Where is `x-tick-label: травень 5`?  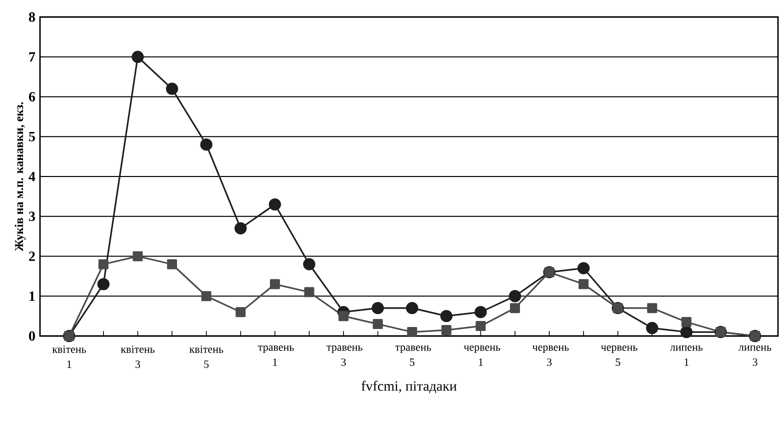 x-tick-label: травень 5 is located at coordinates (413, 356).